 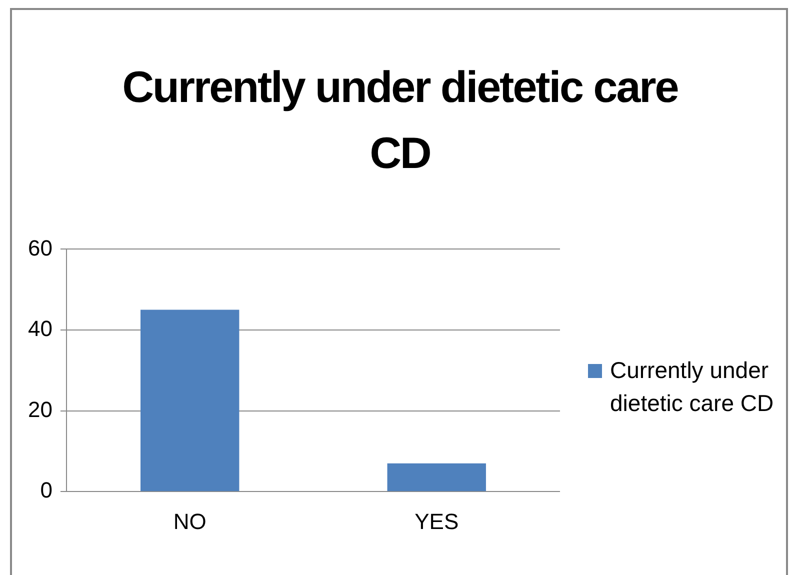 I want to click on x-tick-label: YES, so click(x=436, y=521).